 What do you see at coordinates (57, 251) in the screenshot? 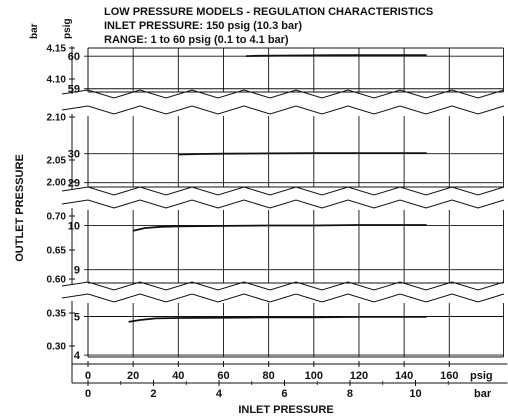
I see `bar-tick-label: 0.65` at bounding box center [57, 251].